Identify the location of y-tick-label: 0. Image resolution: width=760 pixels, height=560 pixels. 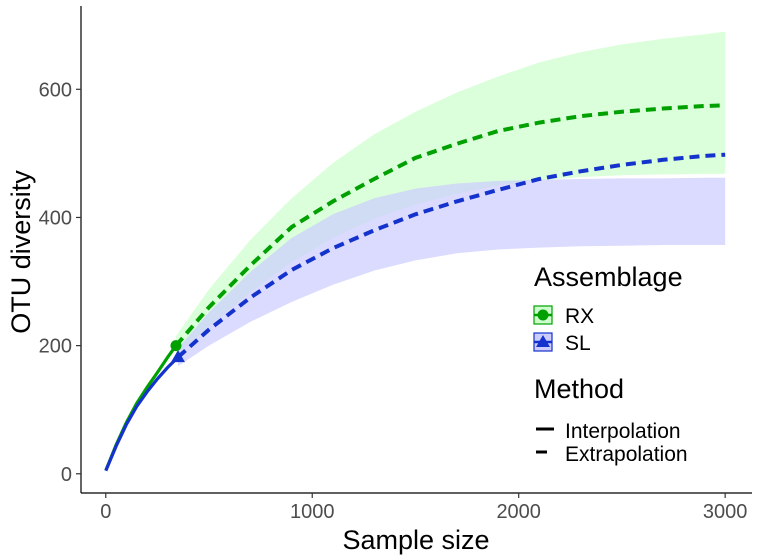
(66, 475).